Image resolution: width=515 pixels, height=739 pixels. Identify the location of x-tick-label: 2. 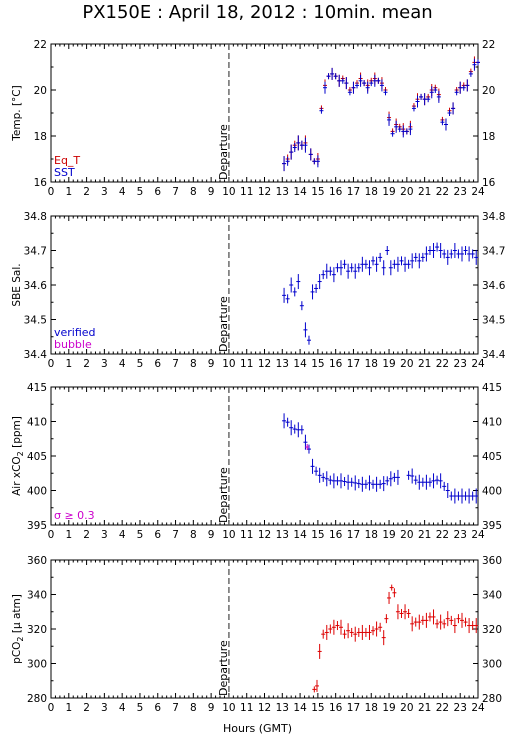
(86, 192).